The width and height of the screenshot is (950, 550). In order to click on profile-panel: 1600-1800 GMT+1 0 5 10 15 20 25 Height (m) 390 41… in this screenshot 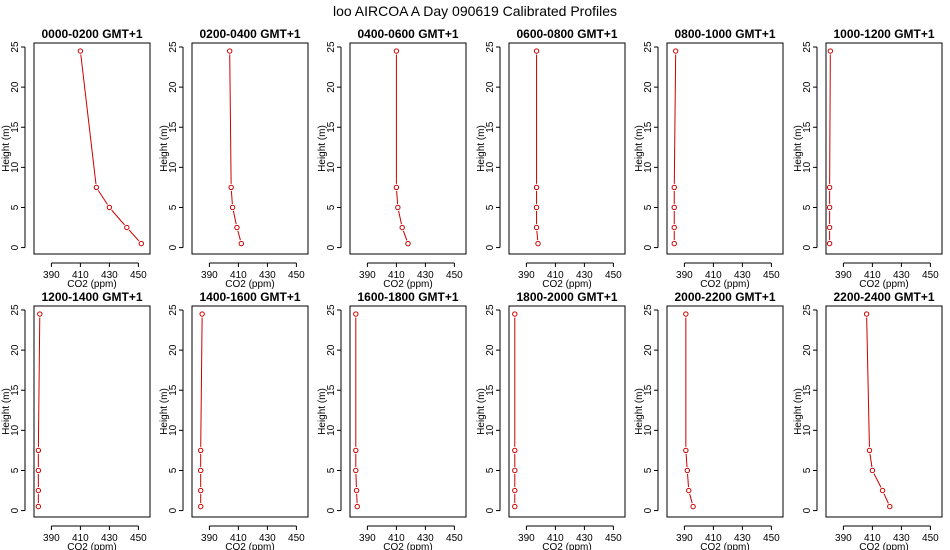, I will do `click(392, 420)`.